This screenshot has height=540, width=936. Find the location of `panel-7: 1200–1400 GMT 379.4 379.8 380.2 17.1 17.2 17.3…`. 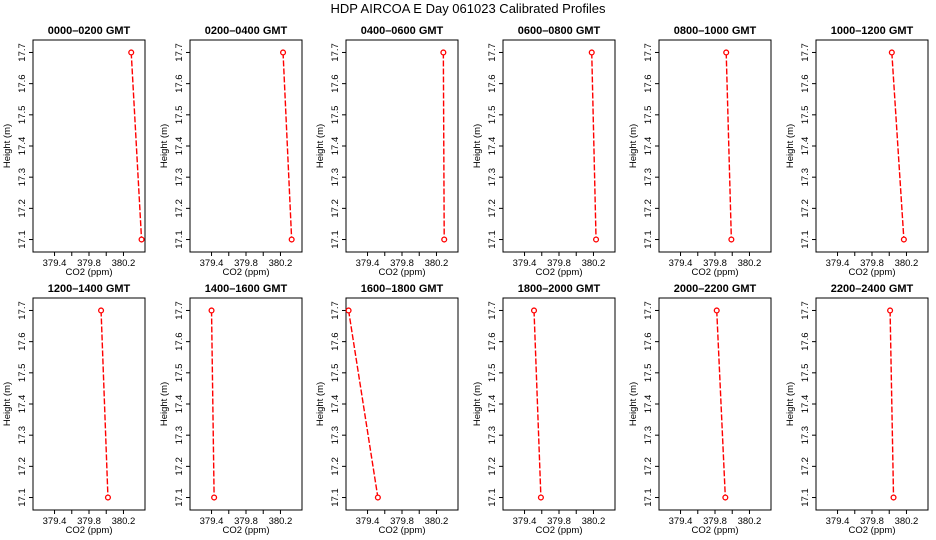

panel-7: 1200–1400 GMT 379.4 379.8 380.2 17.1 17.2 17.3… is located at coordinates (74, 409).